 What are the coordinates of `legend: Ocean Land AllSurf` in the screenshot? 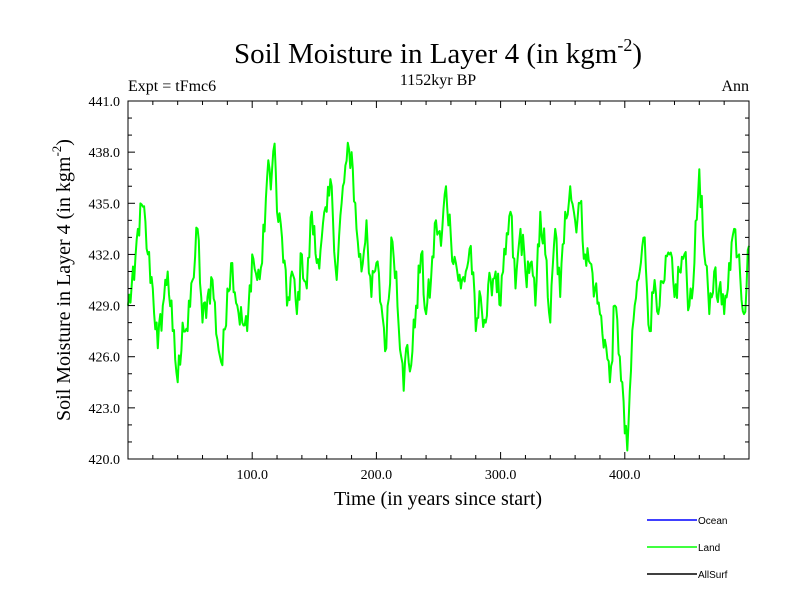 It's located at (687, 548).